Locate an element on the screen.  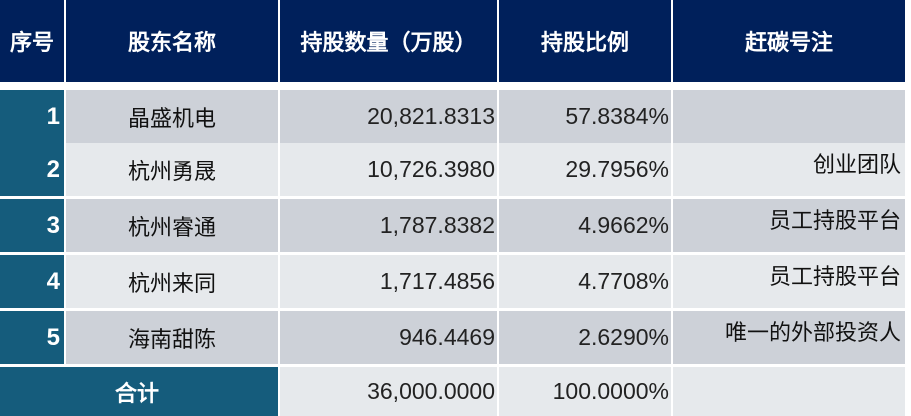
ratio-cell: 2.6290% is located at coordinates (585, 337).